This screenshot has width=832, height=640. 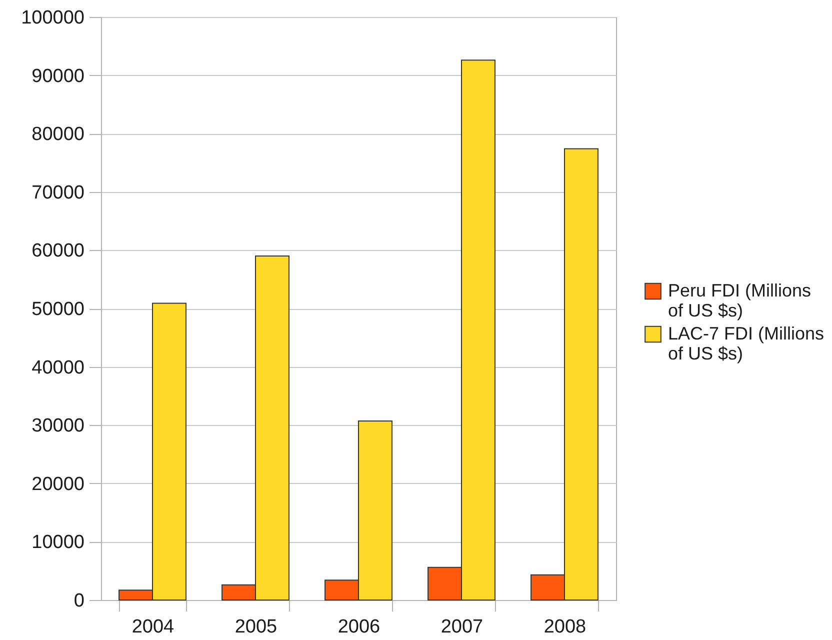 What do you see at coordinates (58, 135) in the screenshot?
I see `y-tick-label: 80000` at bounding box center [58, 135].